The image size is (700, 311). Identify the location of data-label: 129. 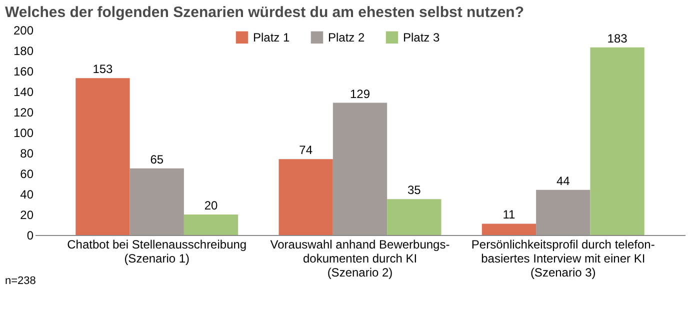
(360, 93).